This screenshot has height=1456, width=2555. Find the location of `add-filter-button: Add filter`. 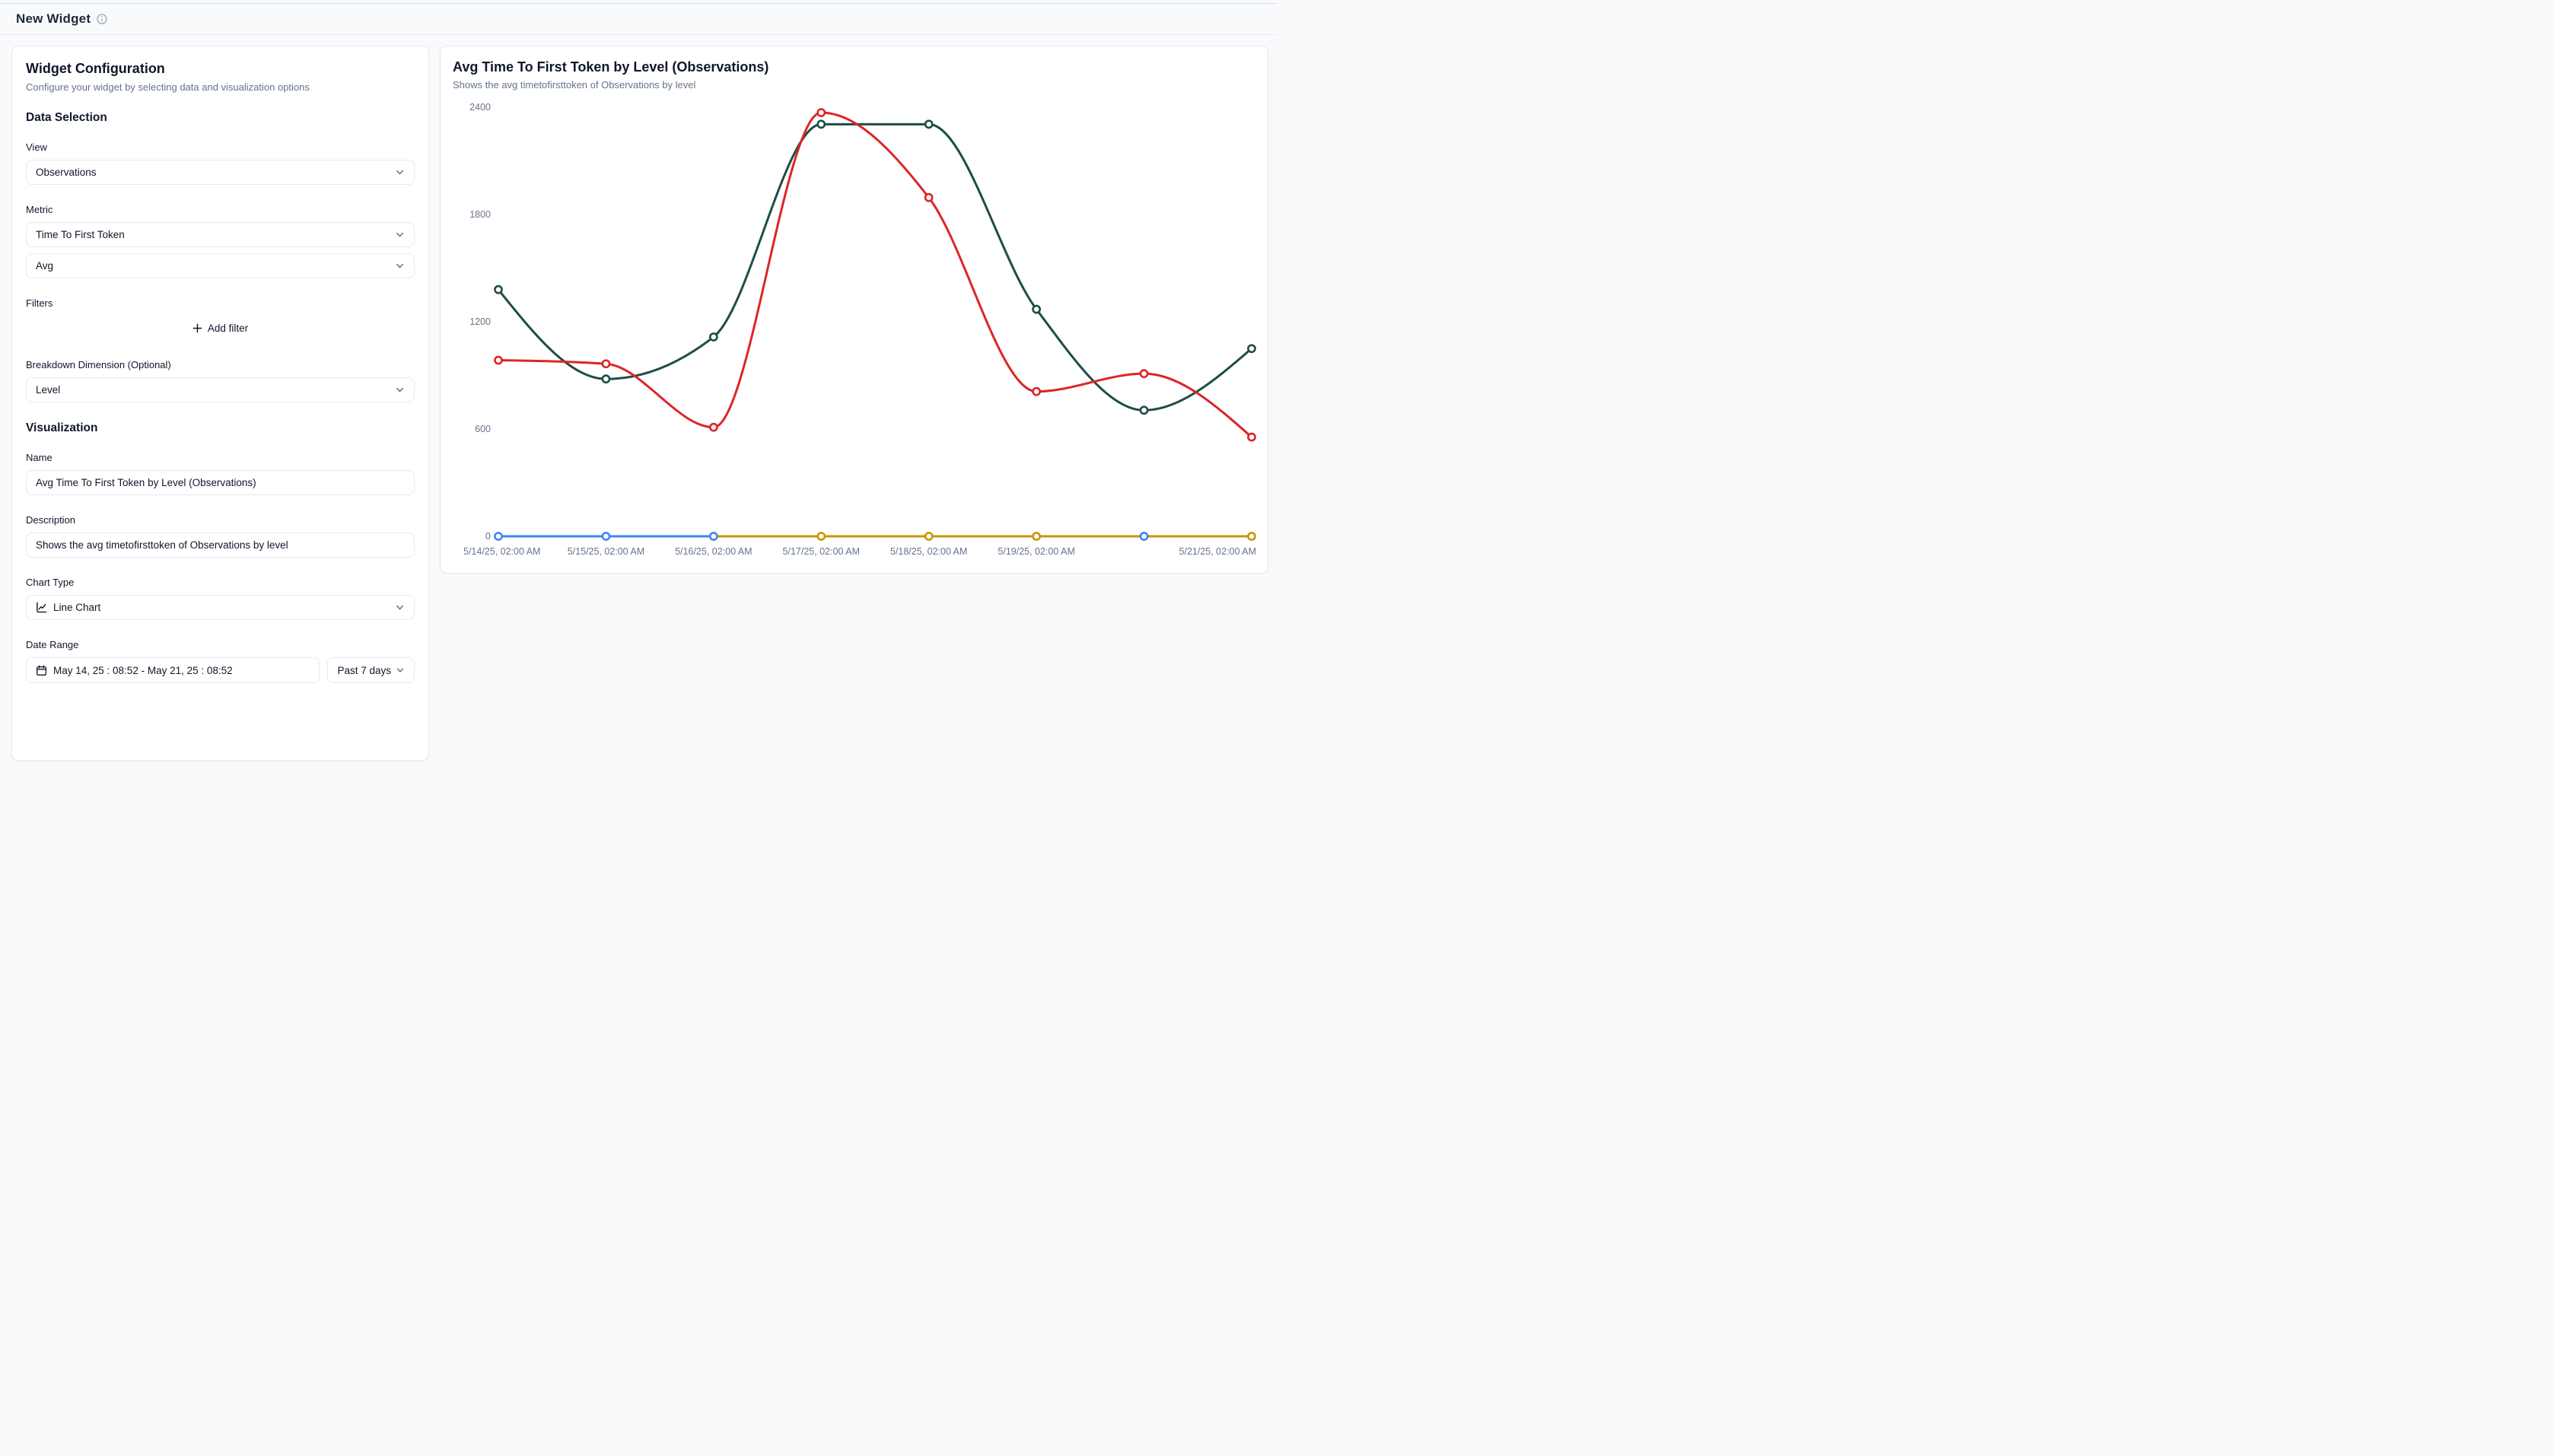

add-filter-button: Add filter is located at coordinates (221, 328).